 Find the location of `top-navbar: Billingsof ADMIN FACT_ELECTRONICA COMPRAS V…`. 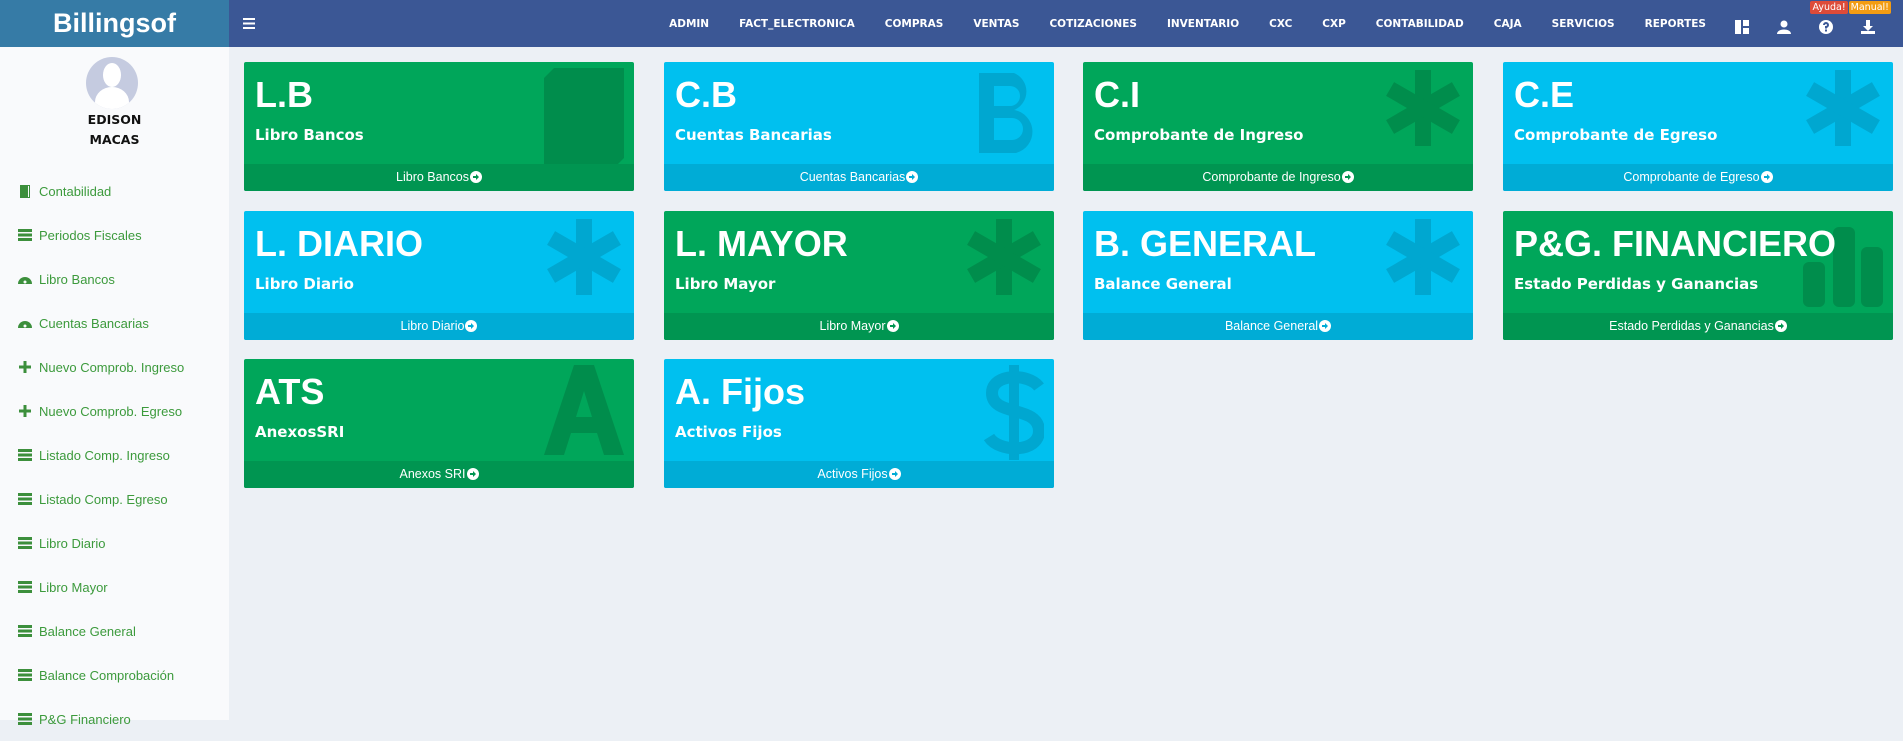

top-navbar: Billingsof ADMIN FACT_ELECTRONICA COMPRAS V… is located at coordinates (951, 23).